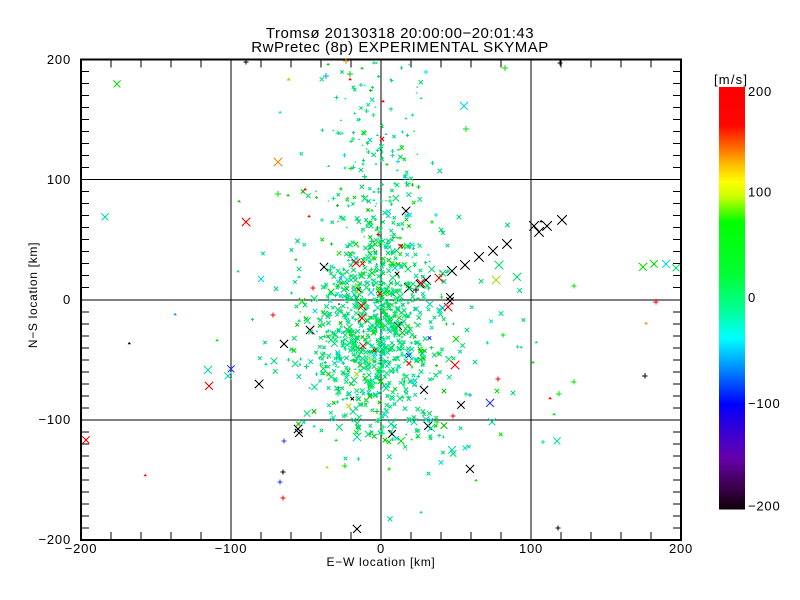 The image size is (800, 600). What do you see at coordinates (399, 47) in the screenshot?
I see `svg-text:RwPretec (8p) EXPERIMENTAL SKY: RwPretec (8p) EXPERIMENTAL SKYMAP` at bounding box center [399, 47].